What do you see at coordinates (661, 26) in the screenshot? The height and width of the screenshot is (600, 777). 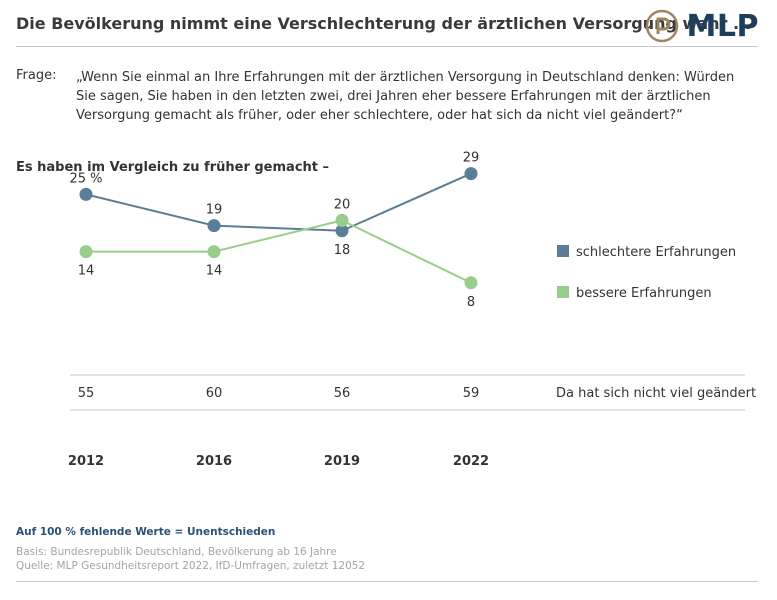 I see `mlp-logo-icon` at bounding box center [661, 26].